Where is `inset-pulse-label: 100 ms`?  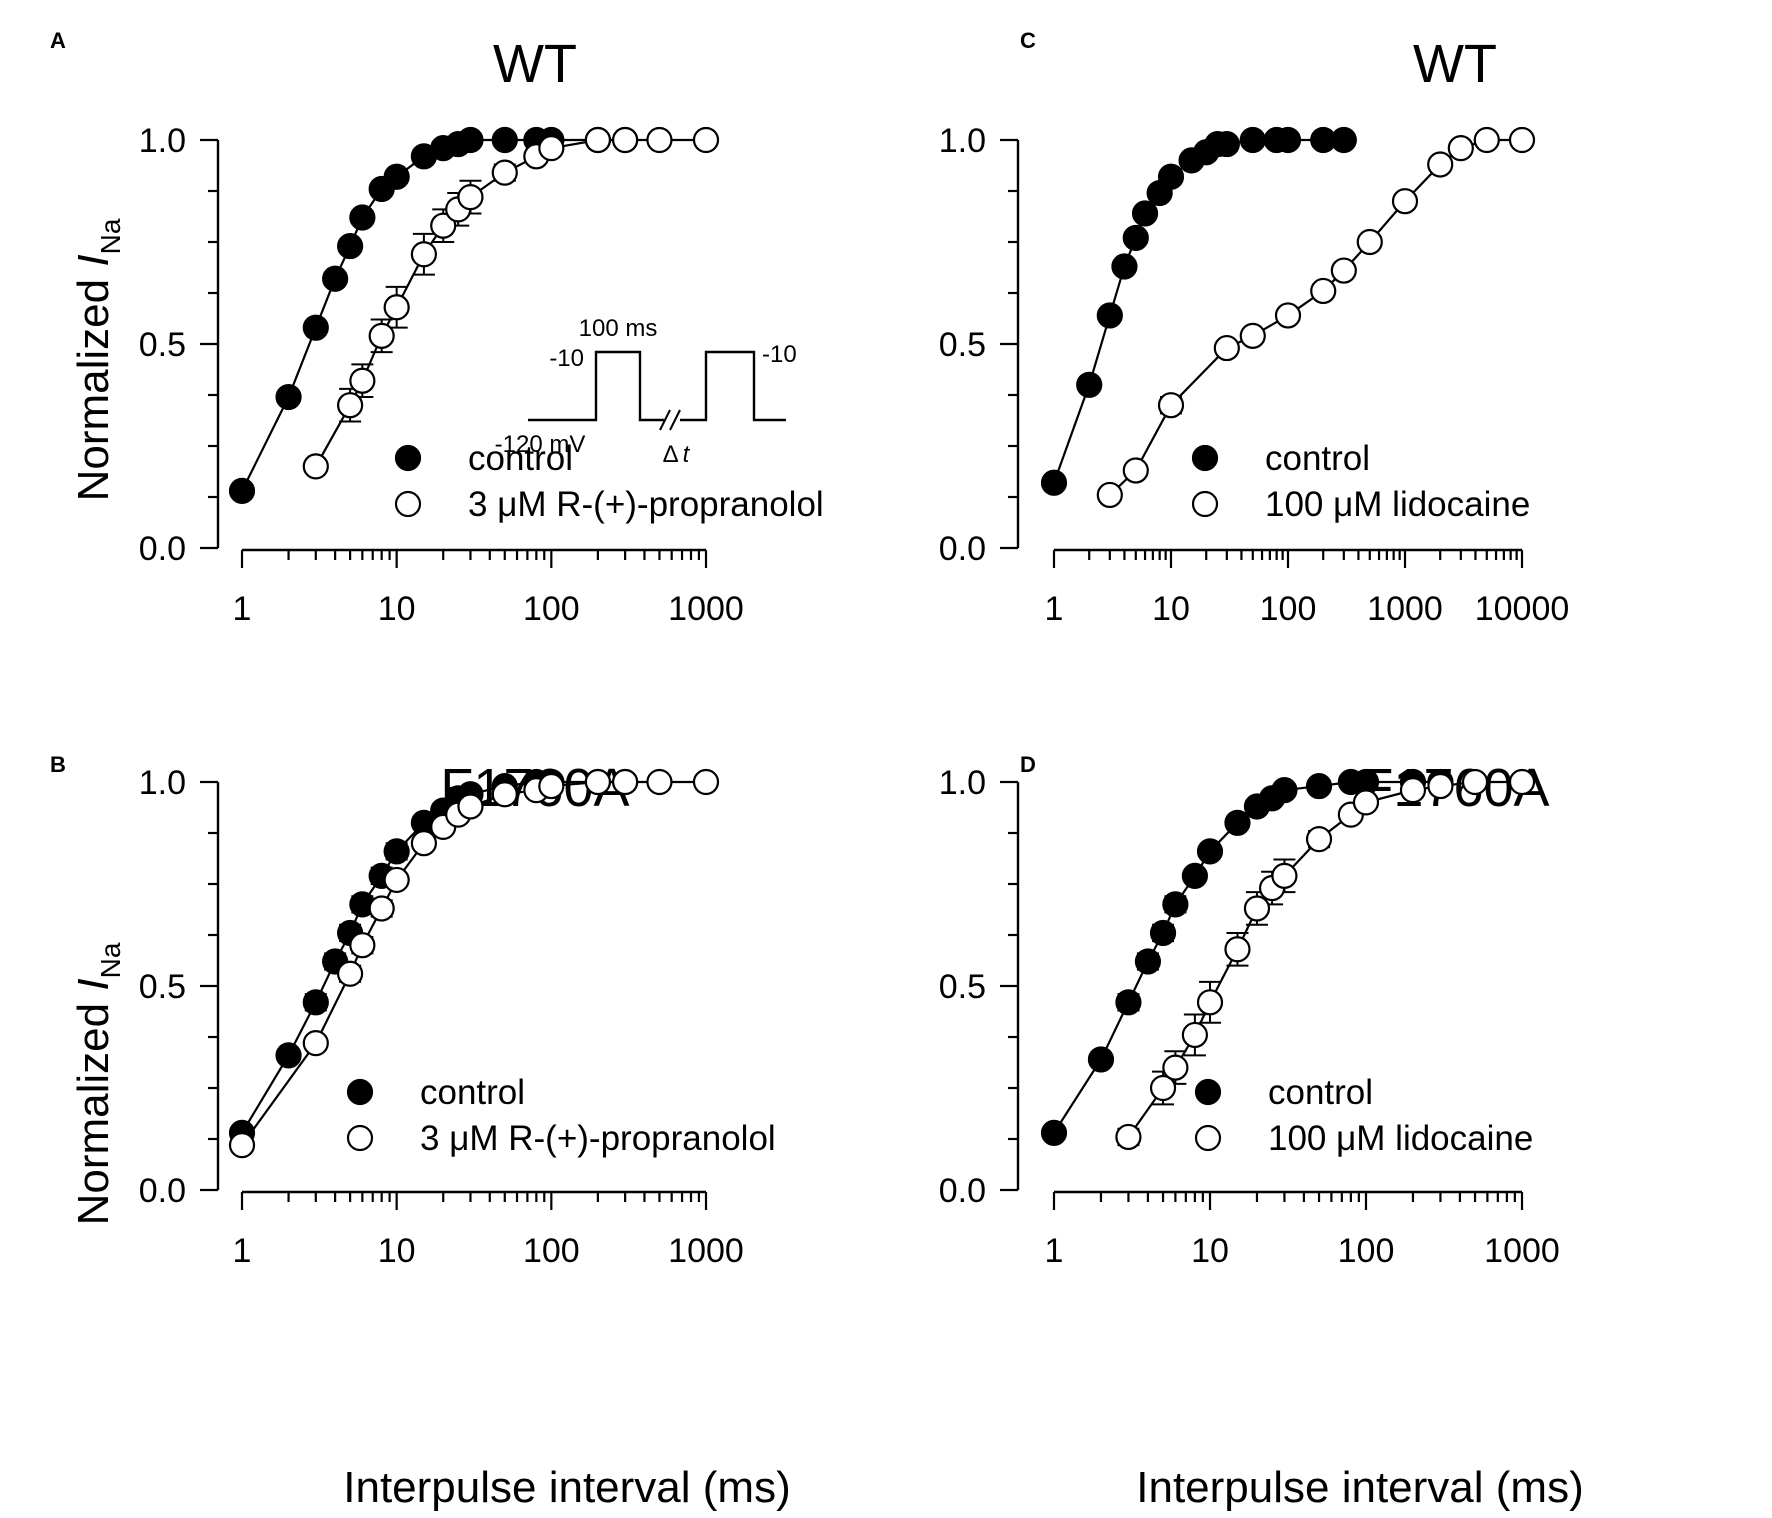
inset-pulse-label: 100 ms is located at coordinates (618, 328).